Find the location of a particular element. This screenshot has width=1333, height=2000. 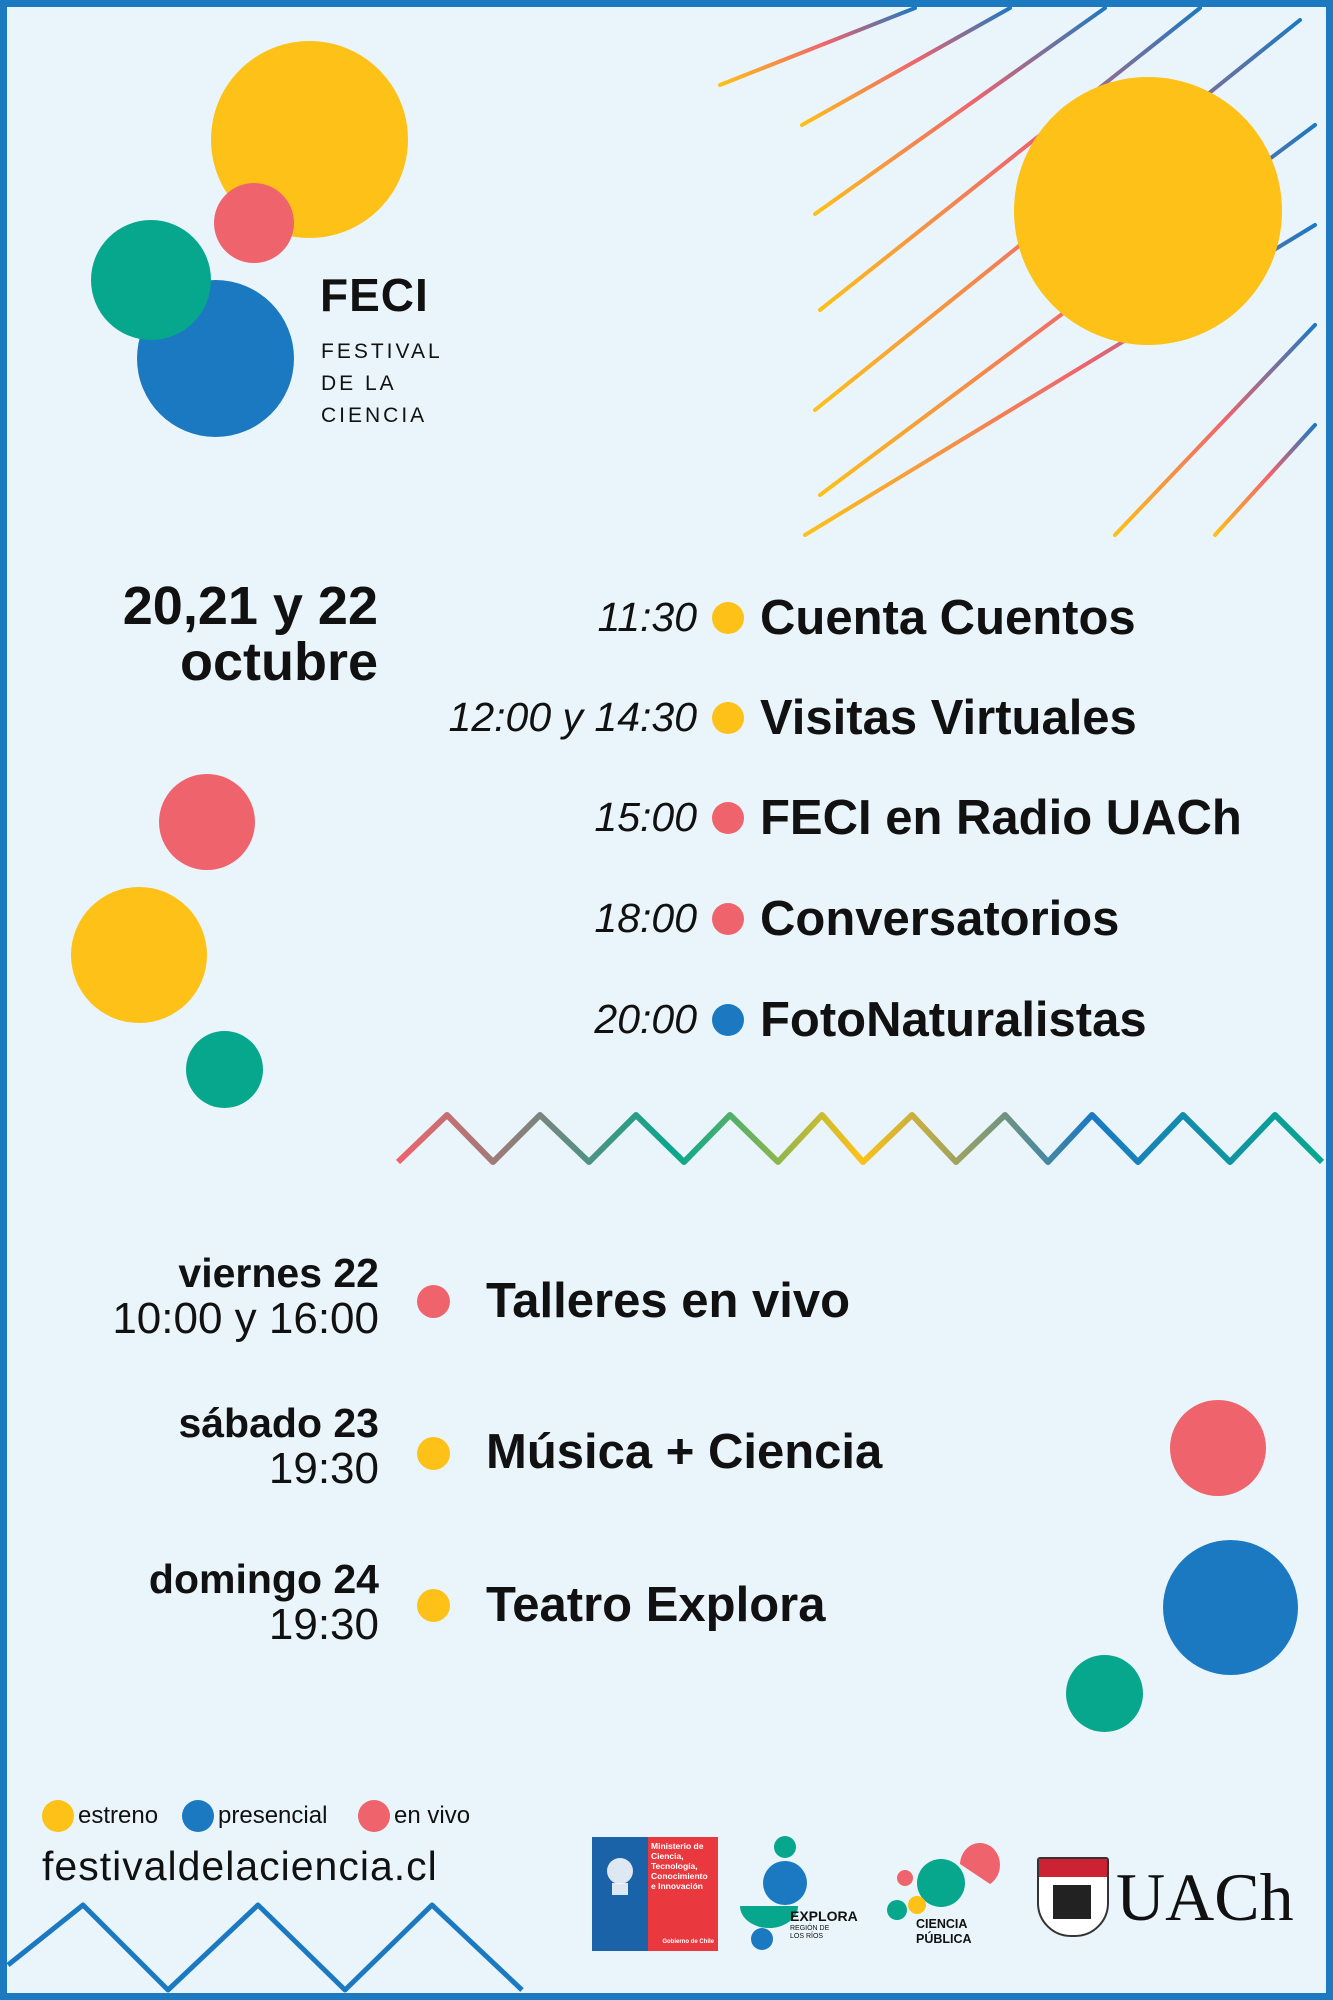

crest-icon is located at coordinates (620, 1876).